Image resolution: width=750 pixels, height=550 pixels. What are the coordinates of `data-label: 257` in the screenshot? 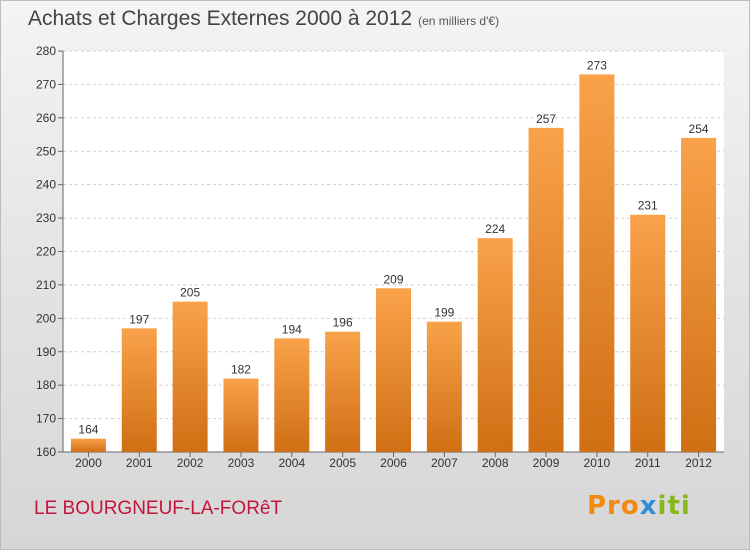 It's located at (546, 119).